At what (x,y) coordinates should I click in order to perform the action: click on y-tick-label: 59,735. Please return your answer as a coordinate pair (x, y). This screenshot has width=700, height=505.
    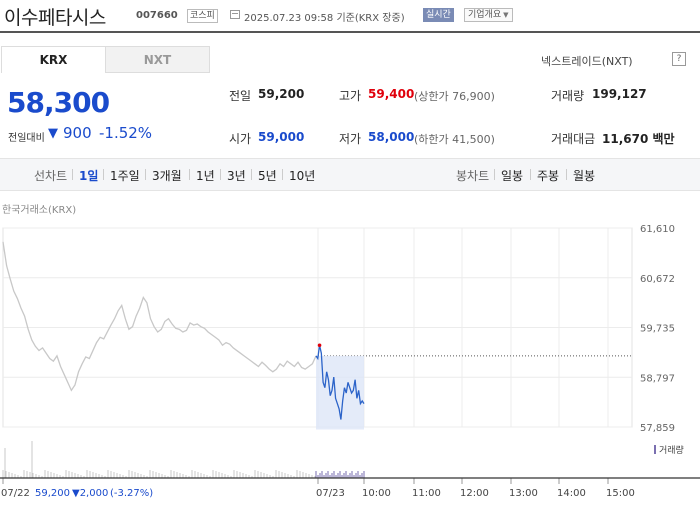
    Looking at the image, I should click on (657, 329).